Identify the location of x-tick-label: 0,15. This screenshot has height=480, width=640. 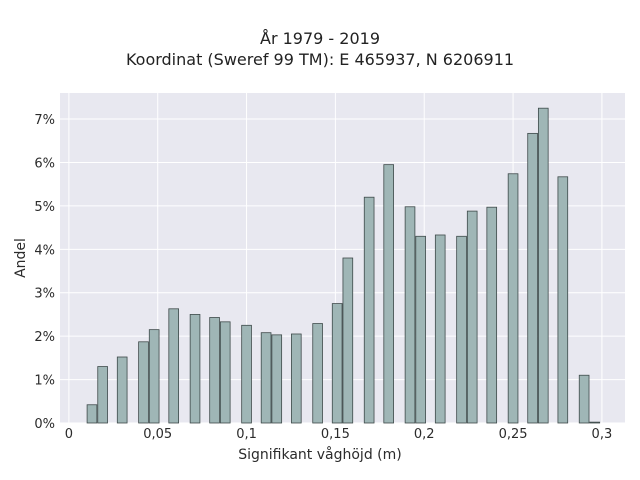
(335, 434).